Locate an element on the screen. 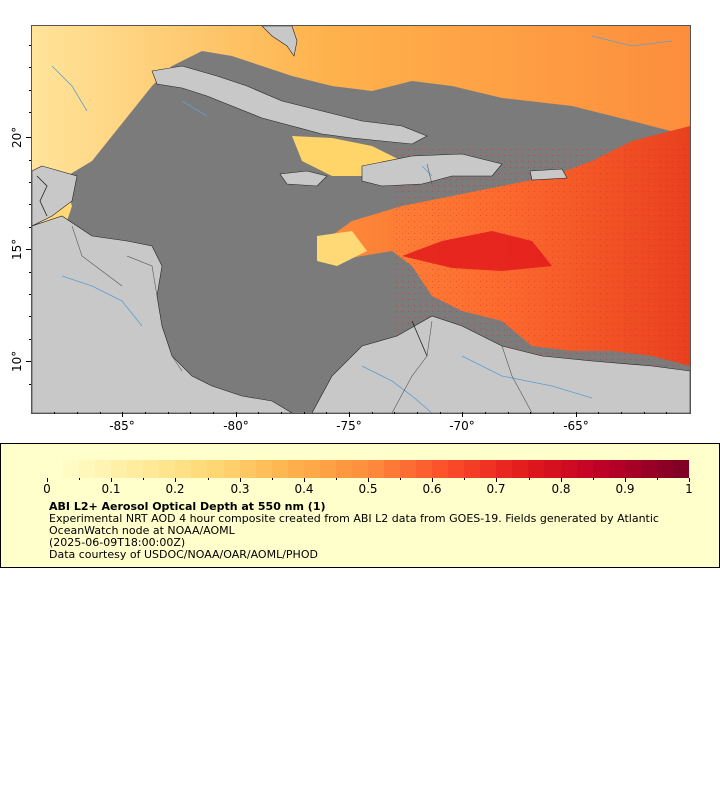 The width and height of the screenshot is (720, 800). colorbar-label: 0.7 is located at coordinates (496, 489).